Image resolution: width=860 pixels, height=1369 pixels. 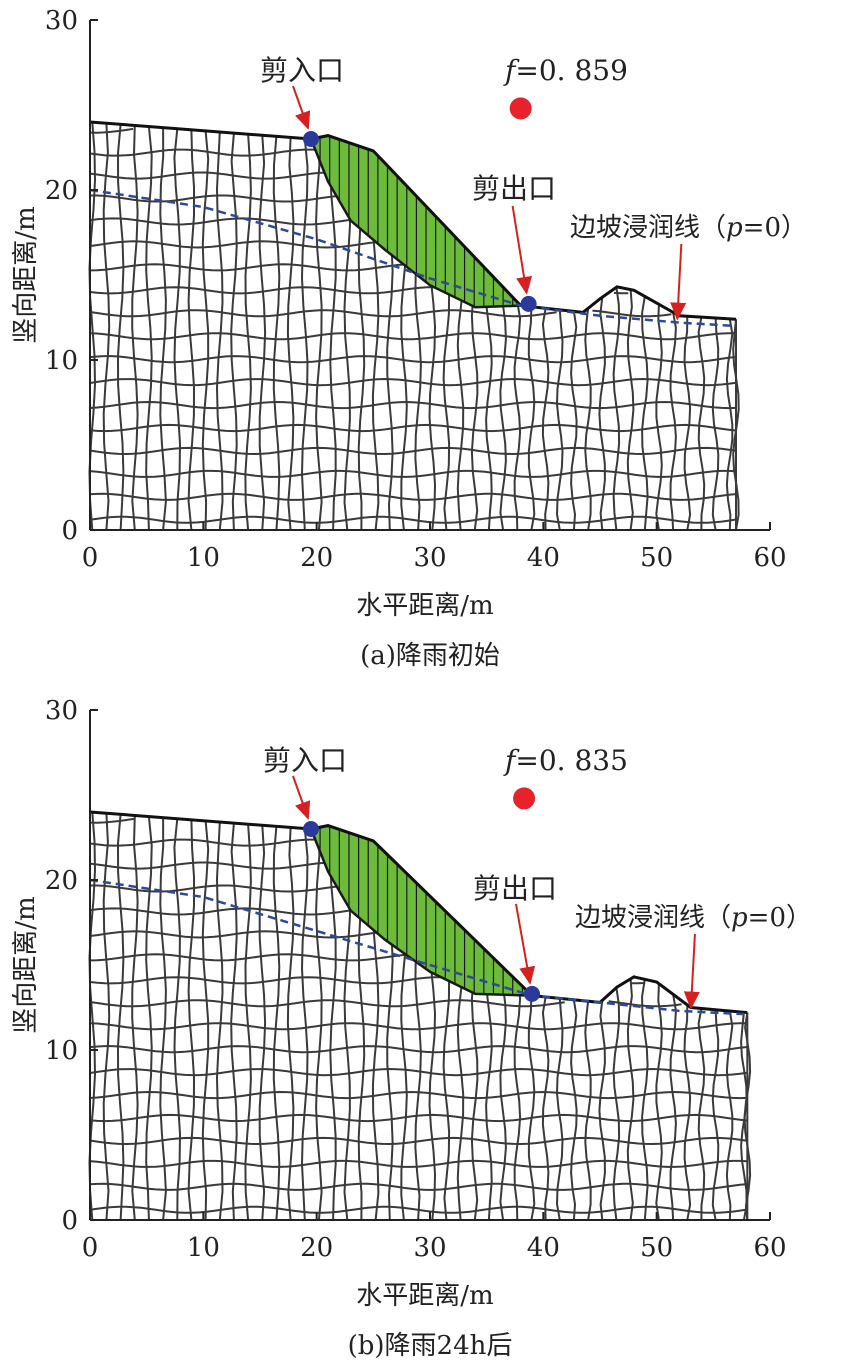 What do you see at coordinates (421, 911) in the screenshot?
I see `slide-mass-hatching` at bounding box center [421, 911].